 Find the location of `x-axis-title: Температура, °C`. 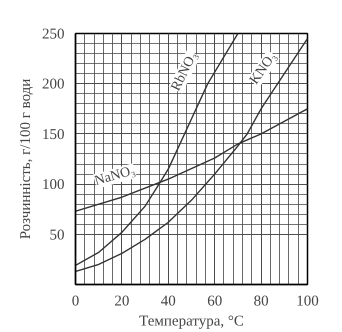

x-axis-title: Температура, °C is located at coordinates (191, 322).